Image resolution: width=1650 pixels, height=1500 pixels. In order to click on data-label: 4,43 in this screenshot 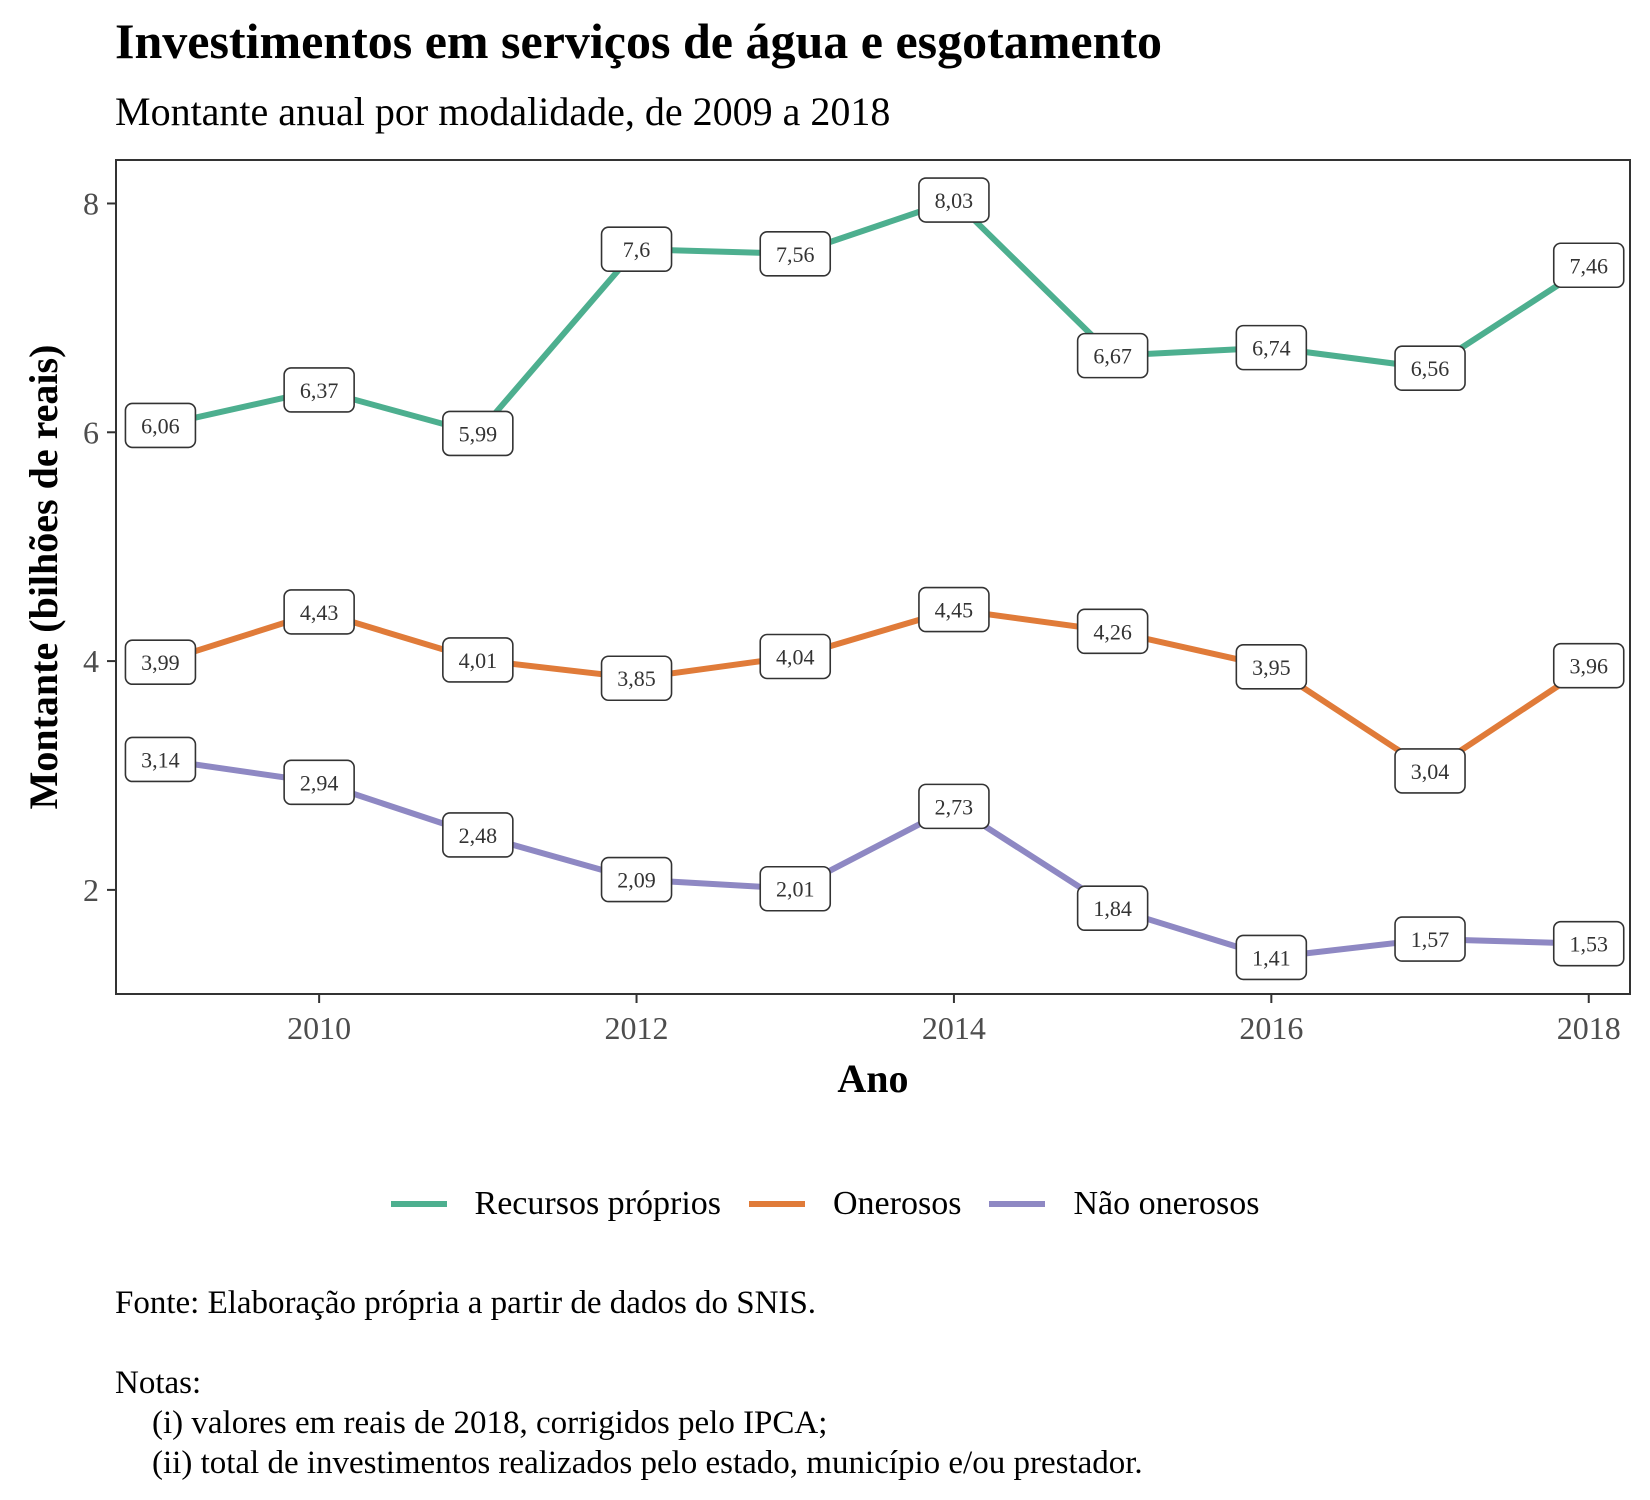, I will do `click(319, 612)`.